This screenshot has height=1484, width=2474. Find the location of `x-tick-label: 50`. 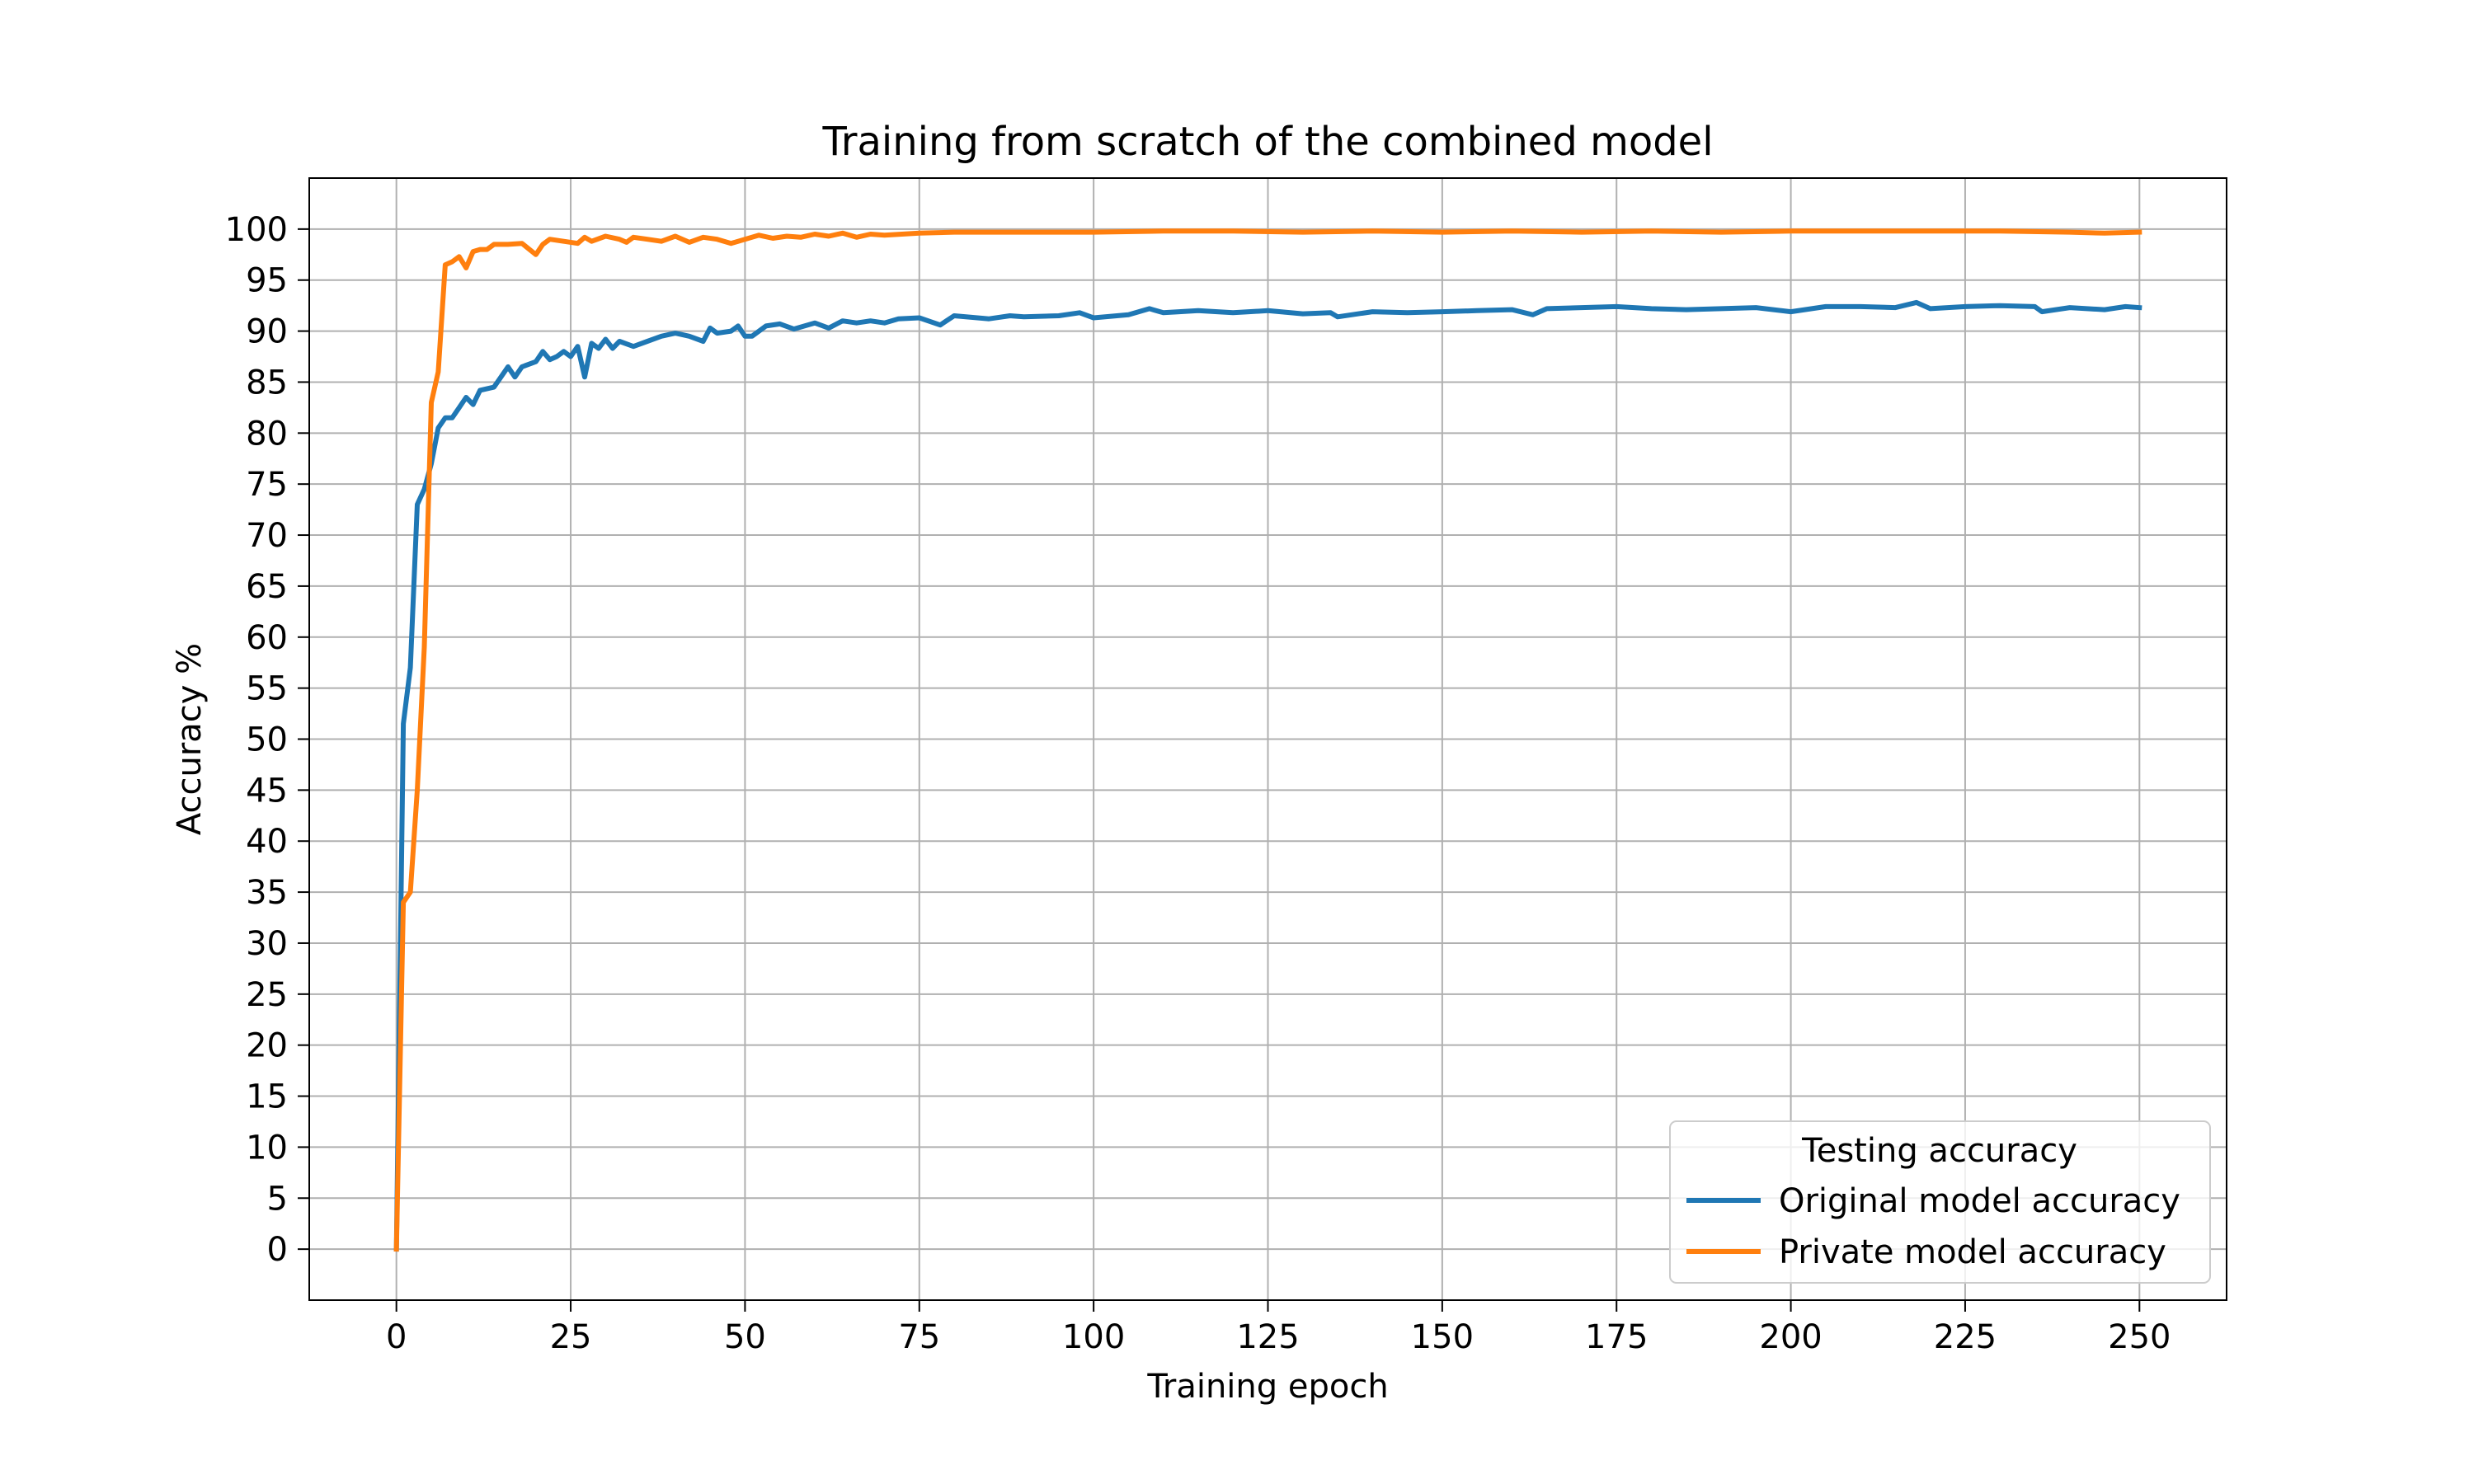

x-tick-label: 50 is located at coordinates (745, 1337).